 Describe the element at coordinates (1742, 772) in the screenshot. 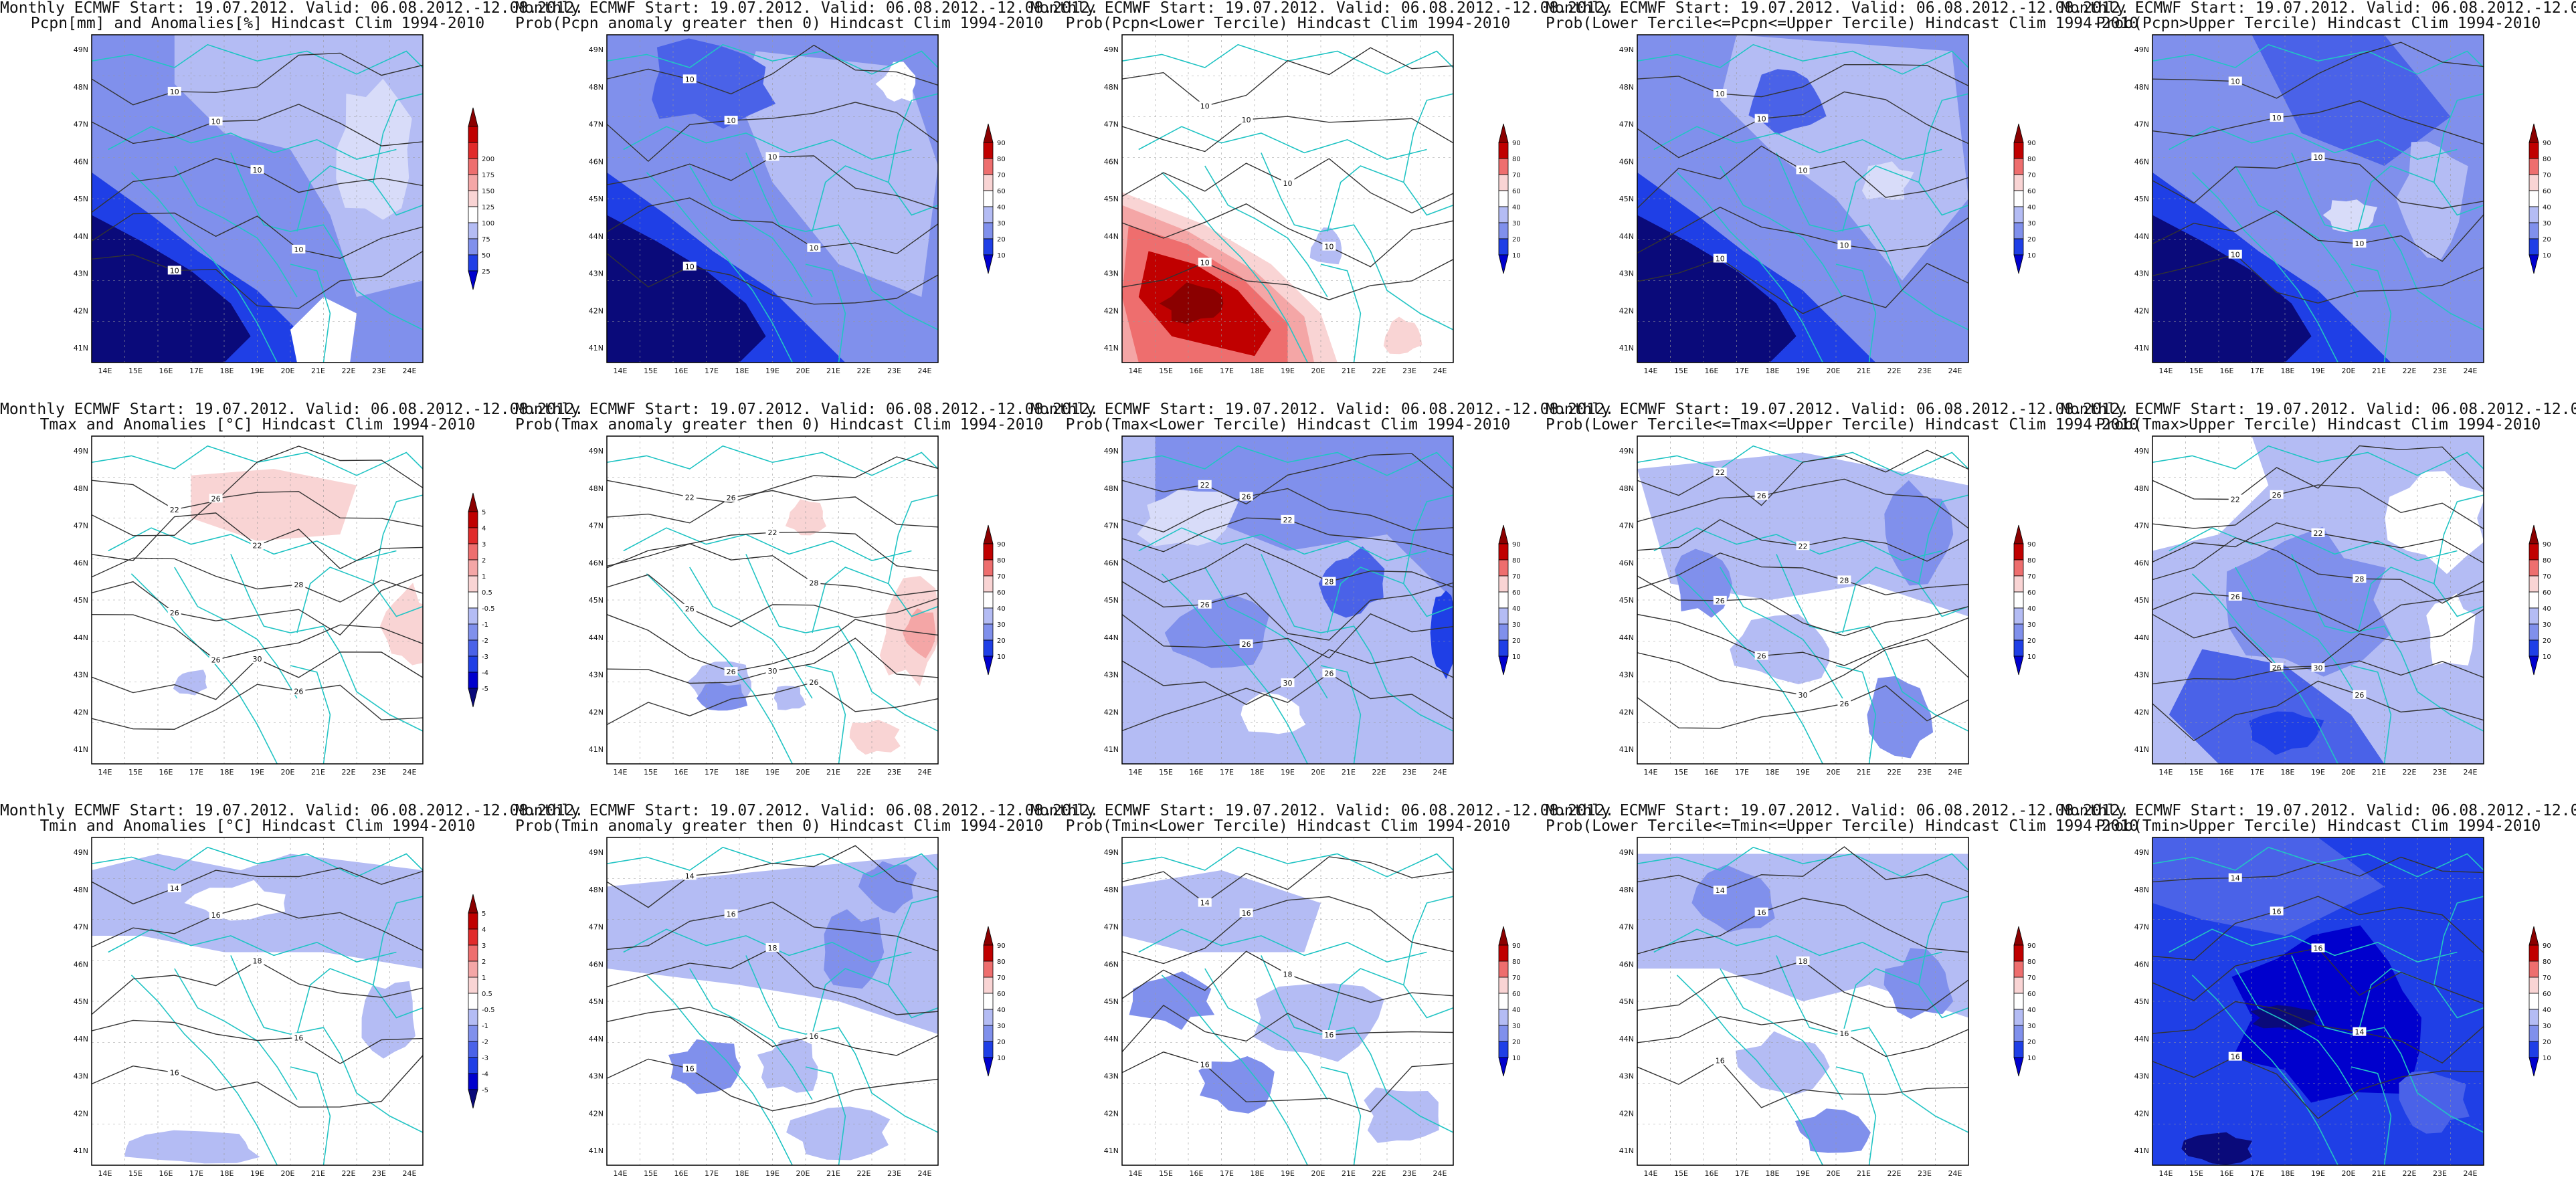

I see `lon-tick-label: 17E` at that location.